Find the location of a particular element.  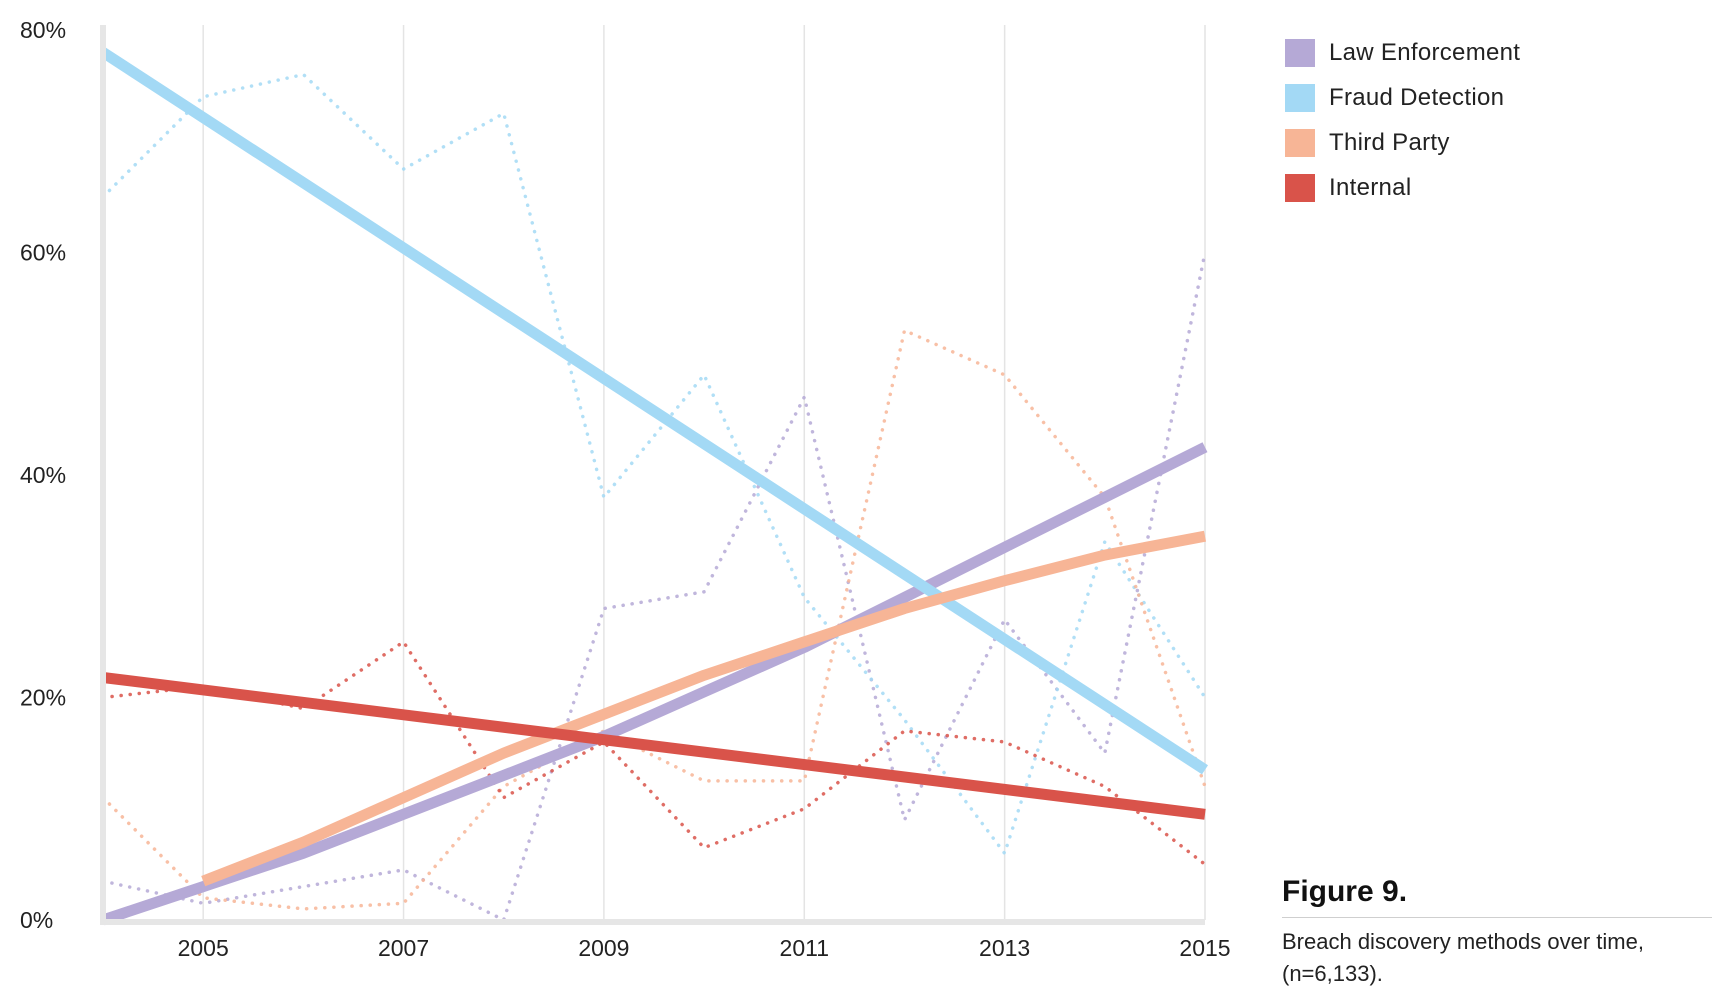

y-tick-label: 40% is located at coordinates (43, 475).